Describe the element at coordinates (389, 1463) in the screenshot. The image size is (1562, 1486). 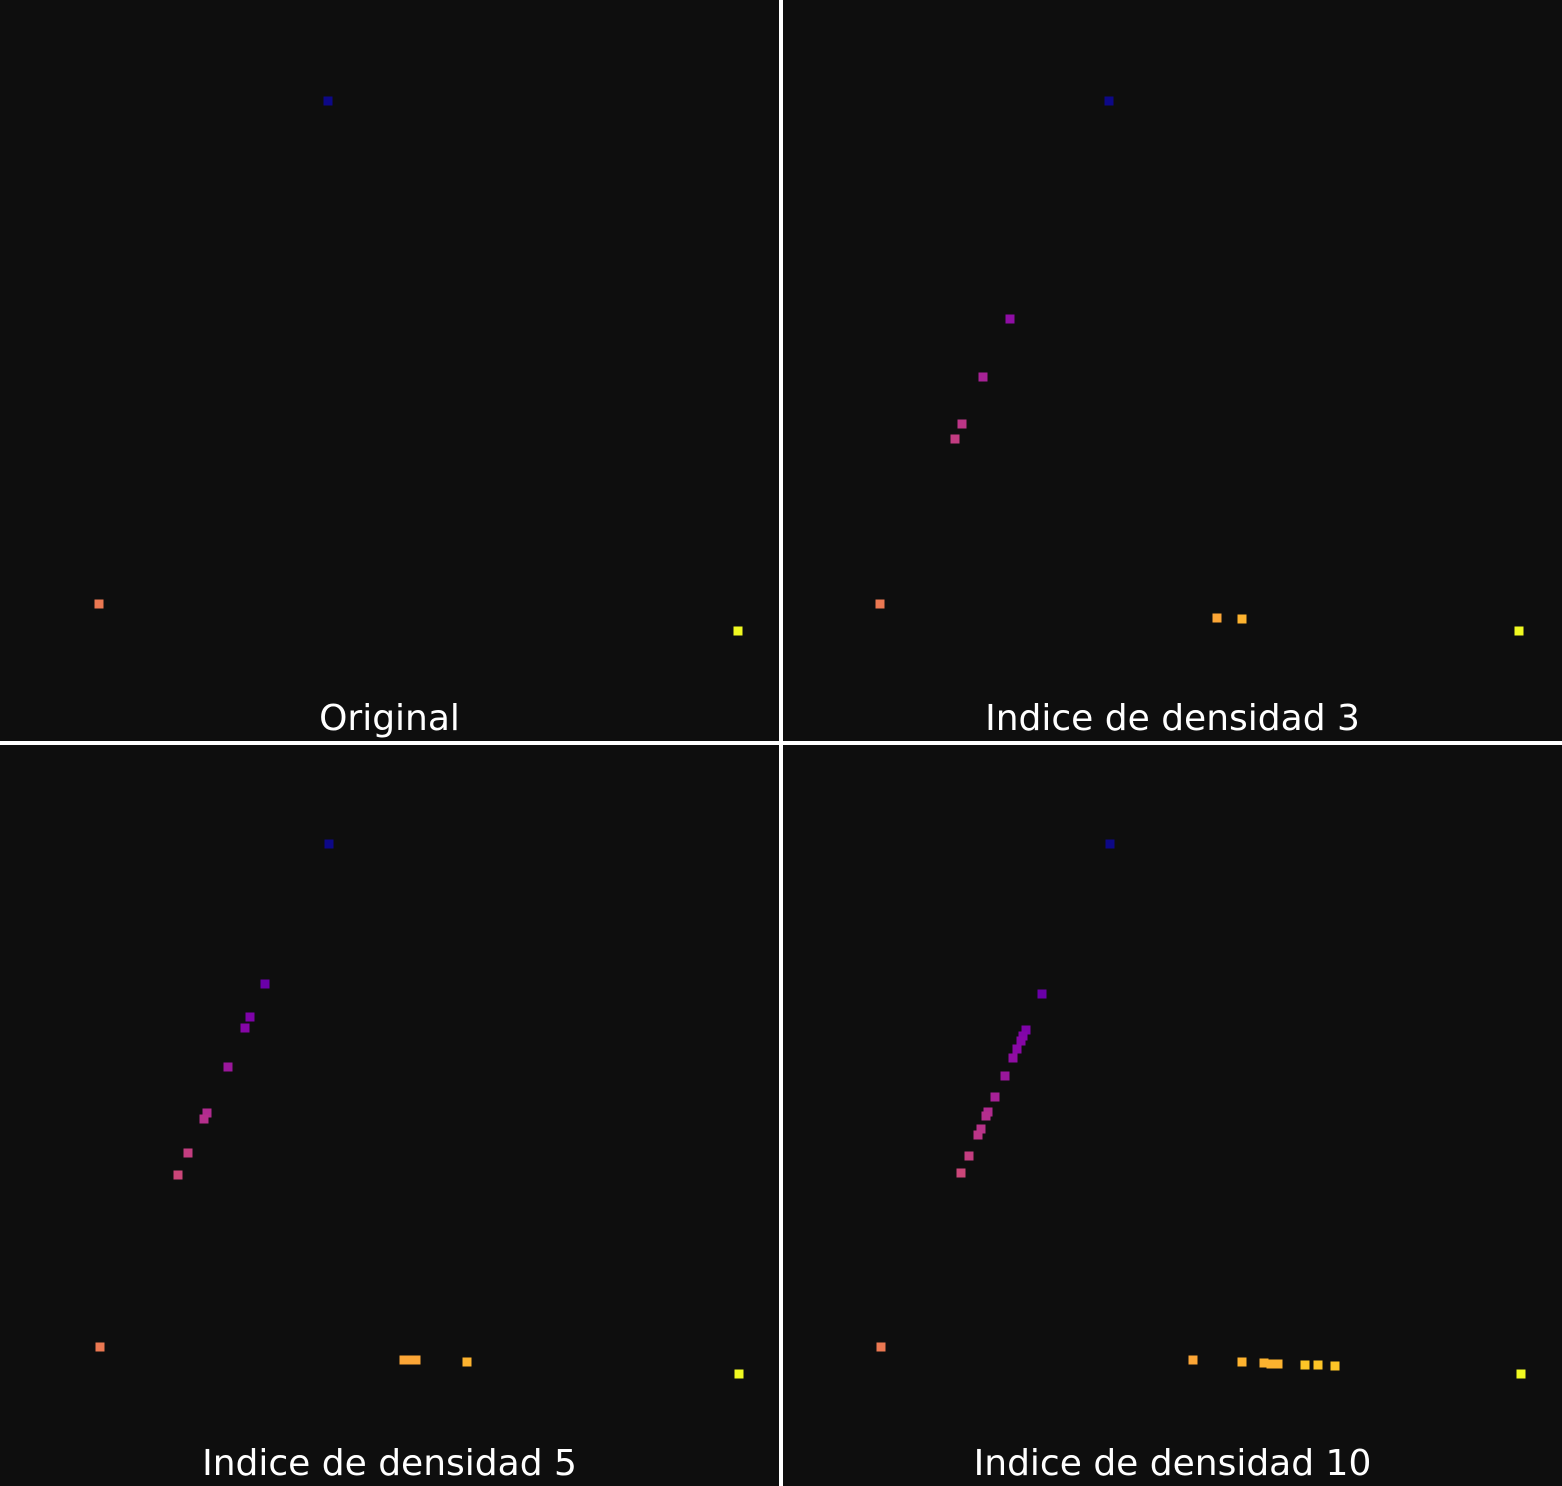
I see `panel-title: Indice de densidad 5` at that location.